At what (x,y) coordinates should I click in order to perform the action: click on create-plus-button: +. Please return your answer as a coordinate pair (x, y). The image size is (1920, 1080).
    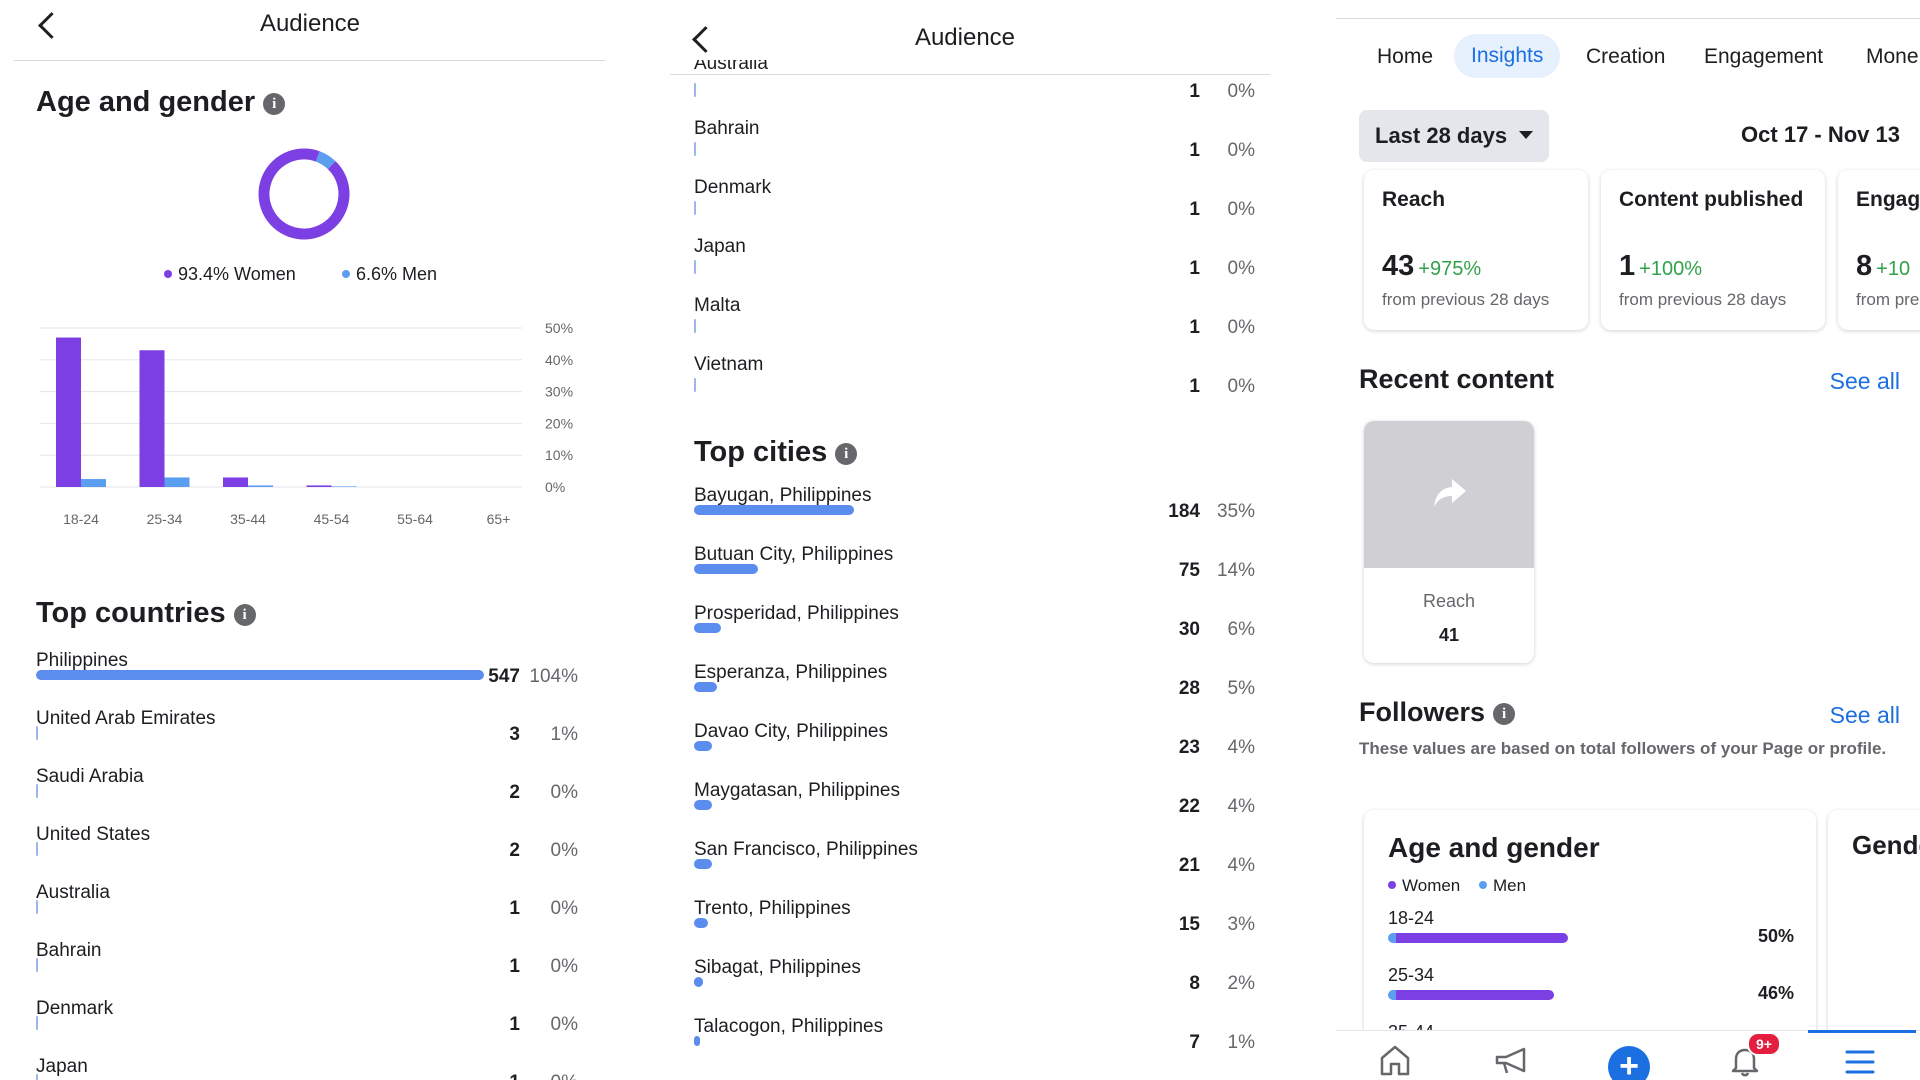
    Looking at the image, I should click on (1629, 1063).